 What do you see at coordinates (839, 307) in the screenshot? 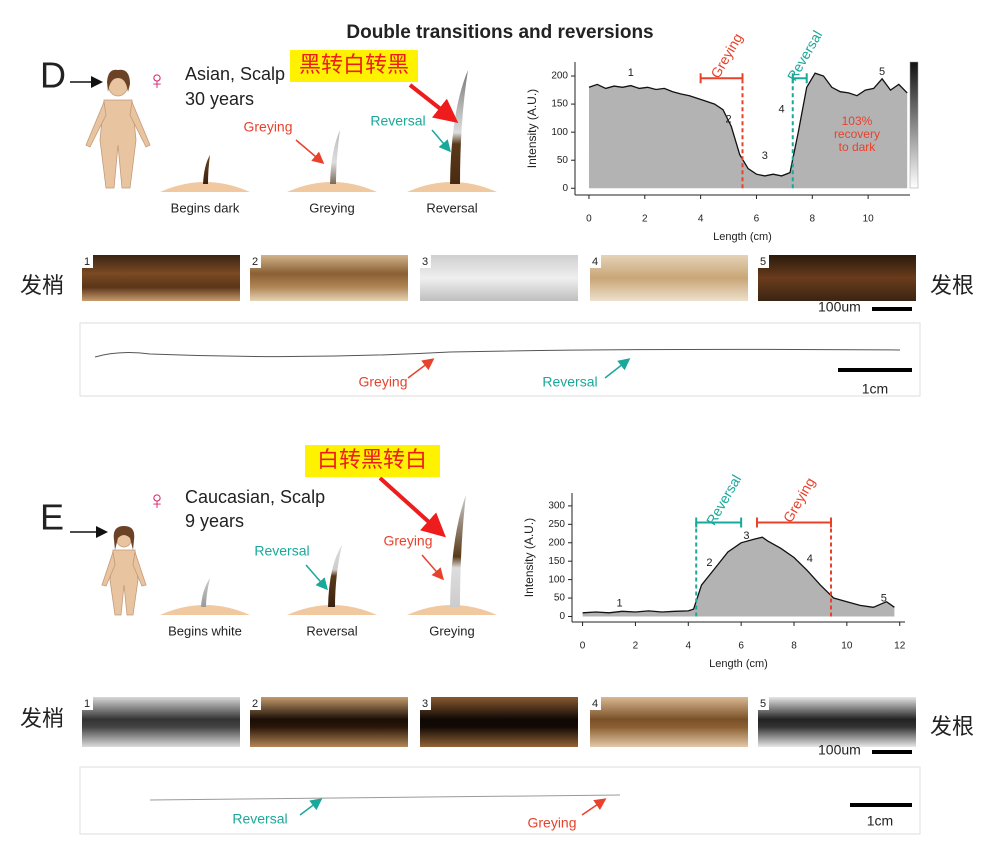
I see `scale-label: 100um` at bounding box center [839, 307].